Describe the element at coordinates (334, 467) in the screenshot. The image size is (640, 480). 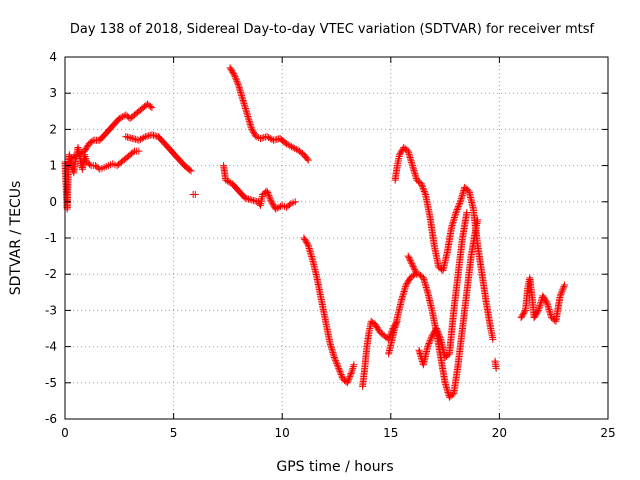
I see `x-axis-title: GPS time / hours` at that location.